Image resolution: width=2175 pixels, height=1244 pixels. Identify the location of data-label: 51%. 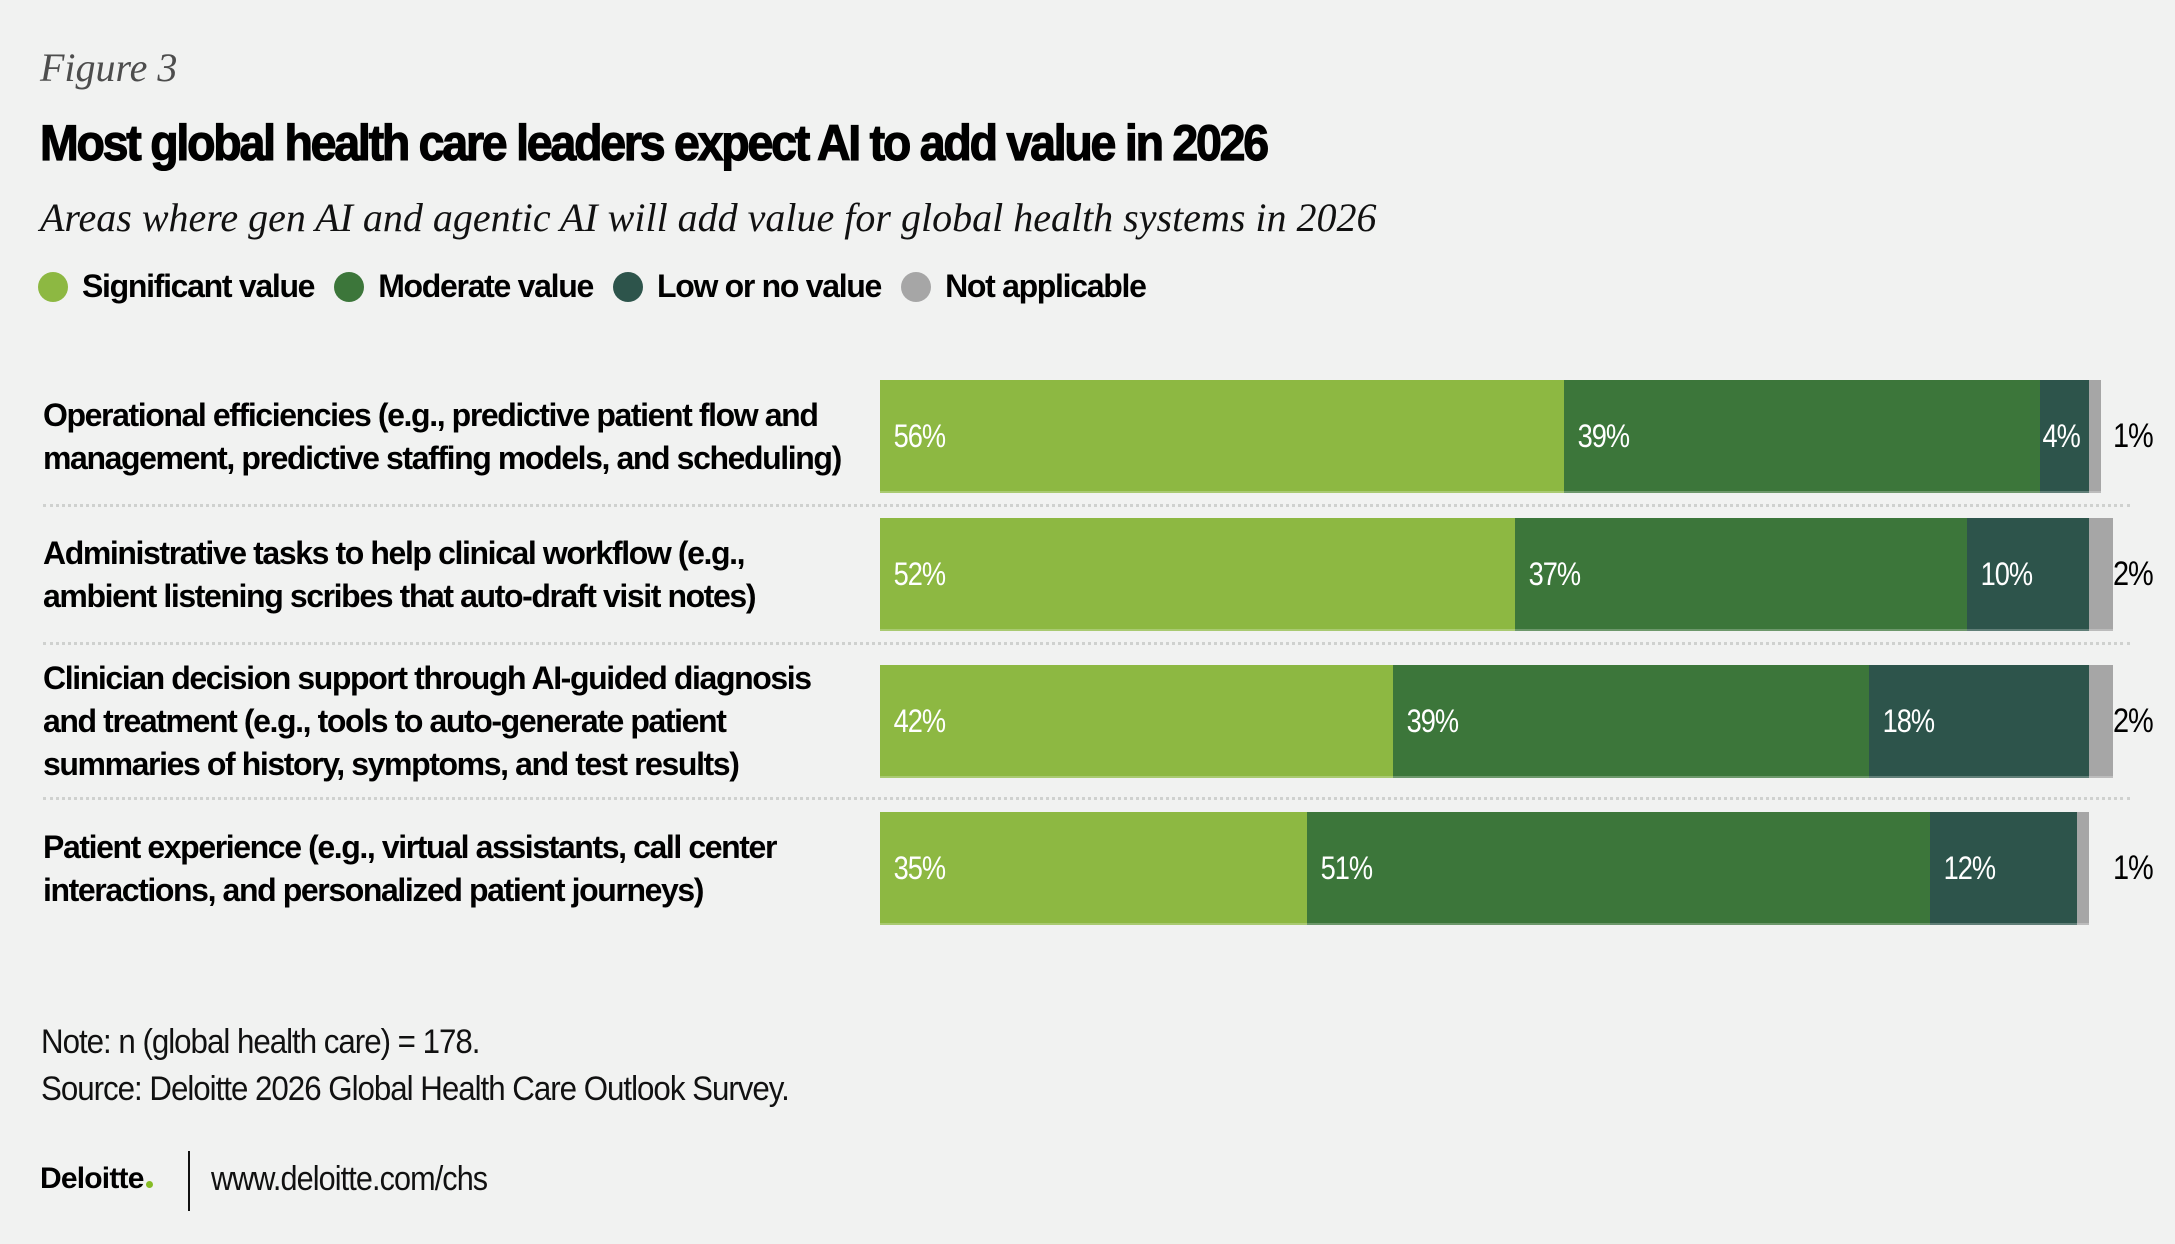
(1346, 868).